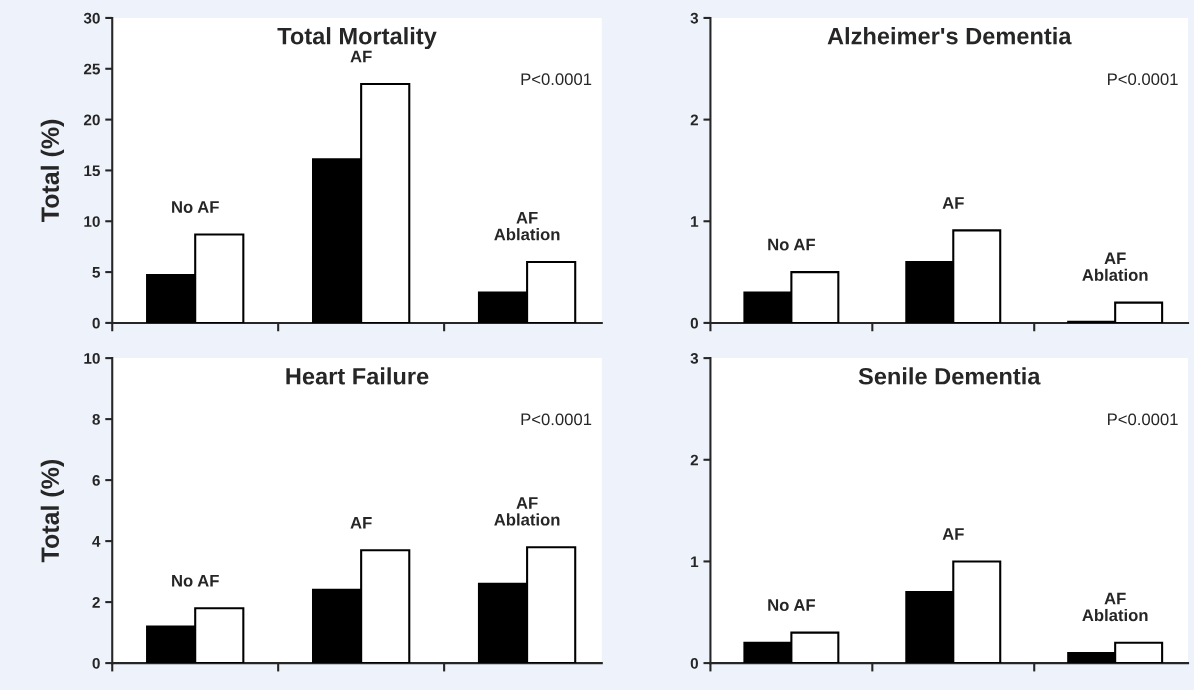 Image resolution: width=1194 pixels, height=690 pixels. What do you see at coordinates (96, 419) in the screenshot?
I see `y-tick-label: 8` at bounding box center [96, 419].